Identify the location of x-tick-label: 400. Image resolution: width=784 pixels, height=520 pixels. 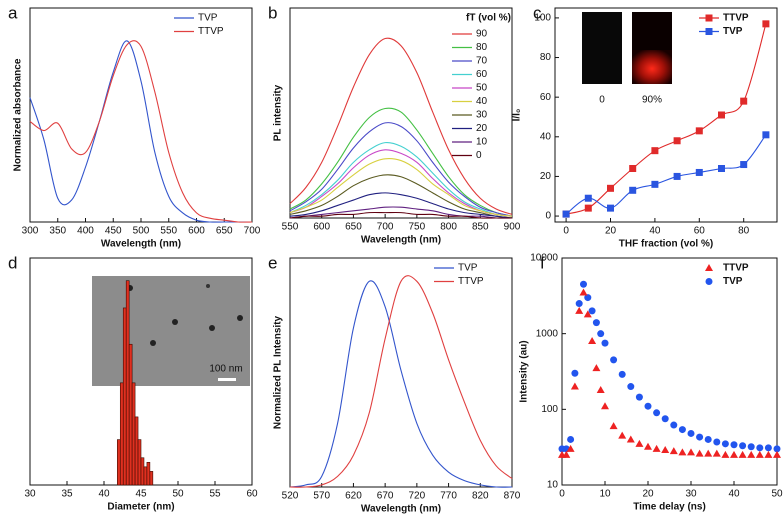
(85, 231).